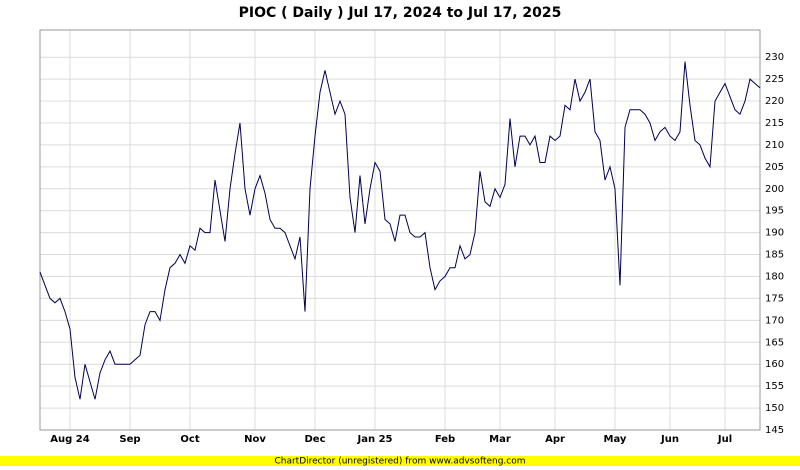 This screenshot has width=800, height=470. What do you see at coordinates (255, 439) in the screenshot?
I see `x-tick-label: Nov` at bounding box center [255, 439].